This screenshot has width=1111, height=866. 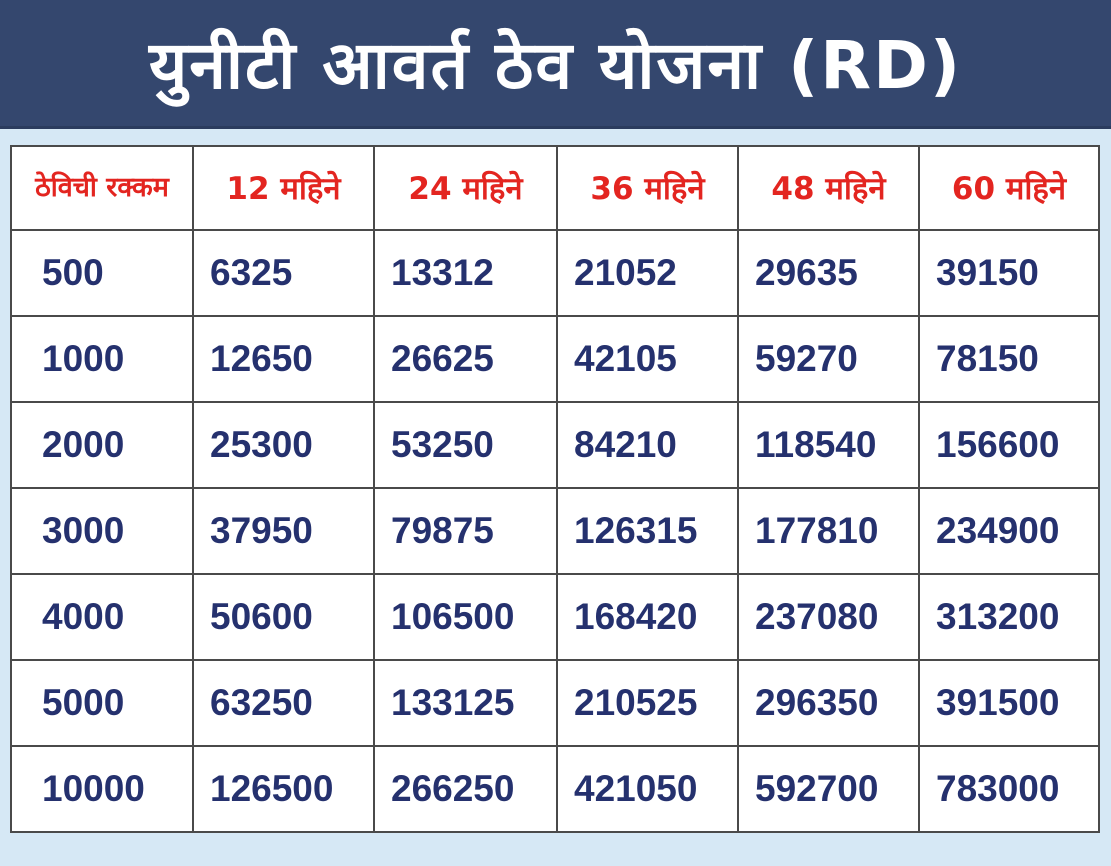 I want to click on maturity-value-cell: 421050, so click(x=647, y=789).